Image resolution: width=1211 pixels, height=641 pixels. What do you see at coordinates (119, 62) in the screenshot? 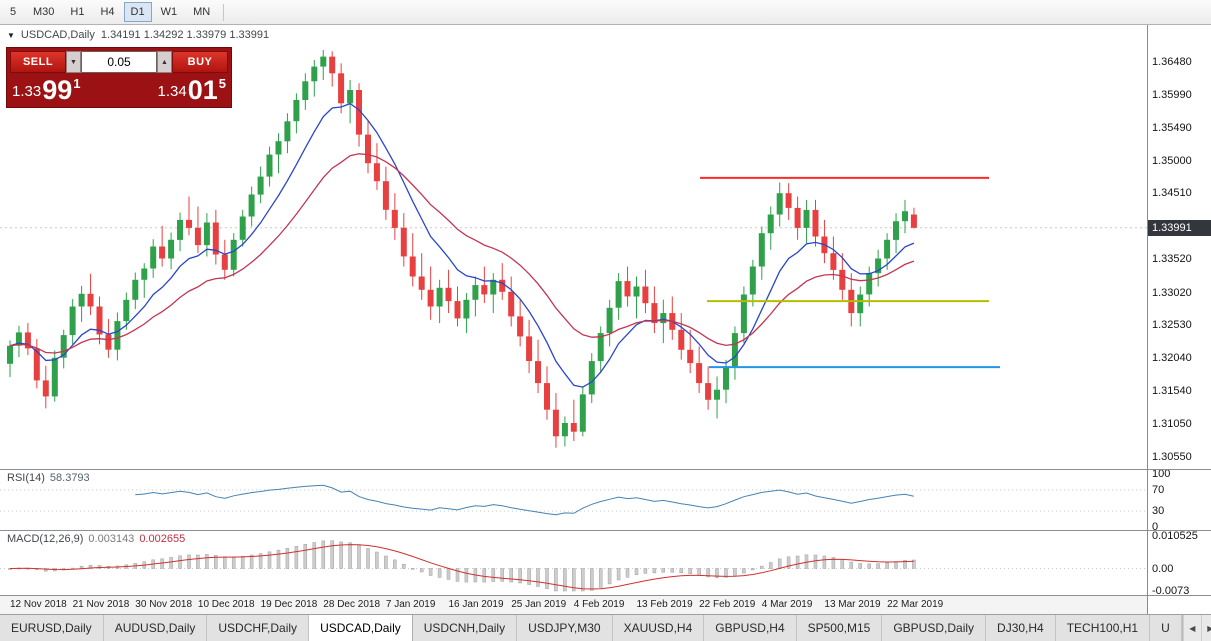
I see `volume-input` at bounding box center [119, 62].